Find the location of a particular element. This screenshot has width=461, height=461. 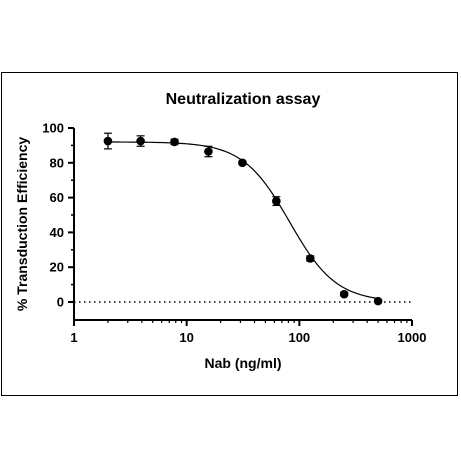

y-tick-label: 80 is located at coordinates (57, 162).